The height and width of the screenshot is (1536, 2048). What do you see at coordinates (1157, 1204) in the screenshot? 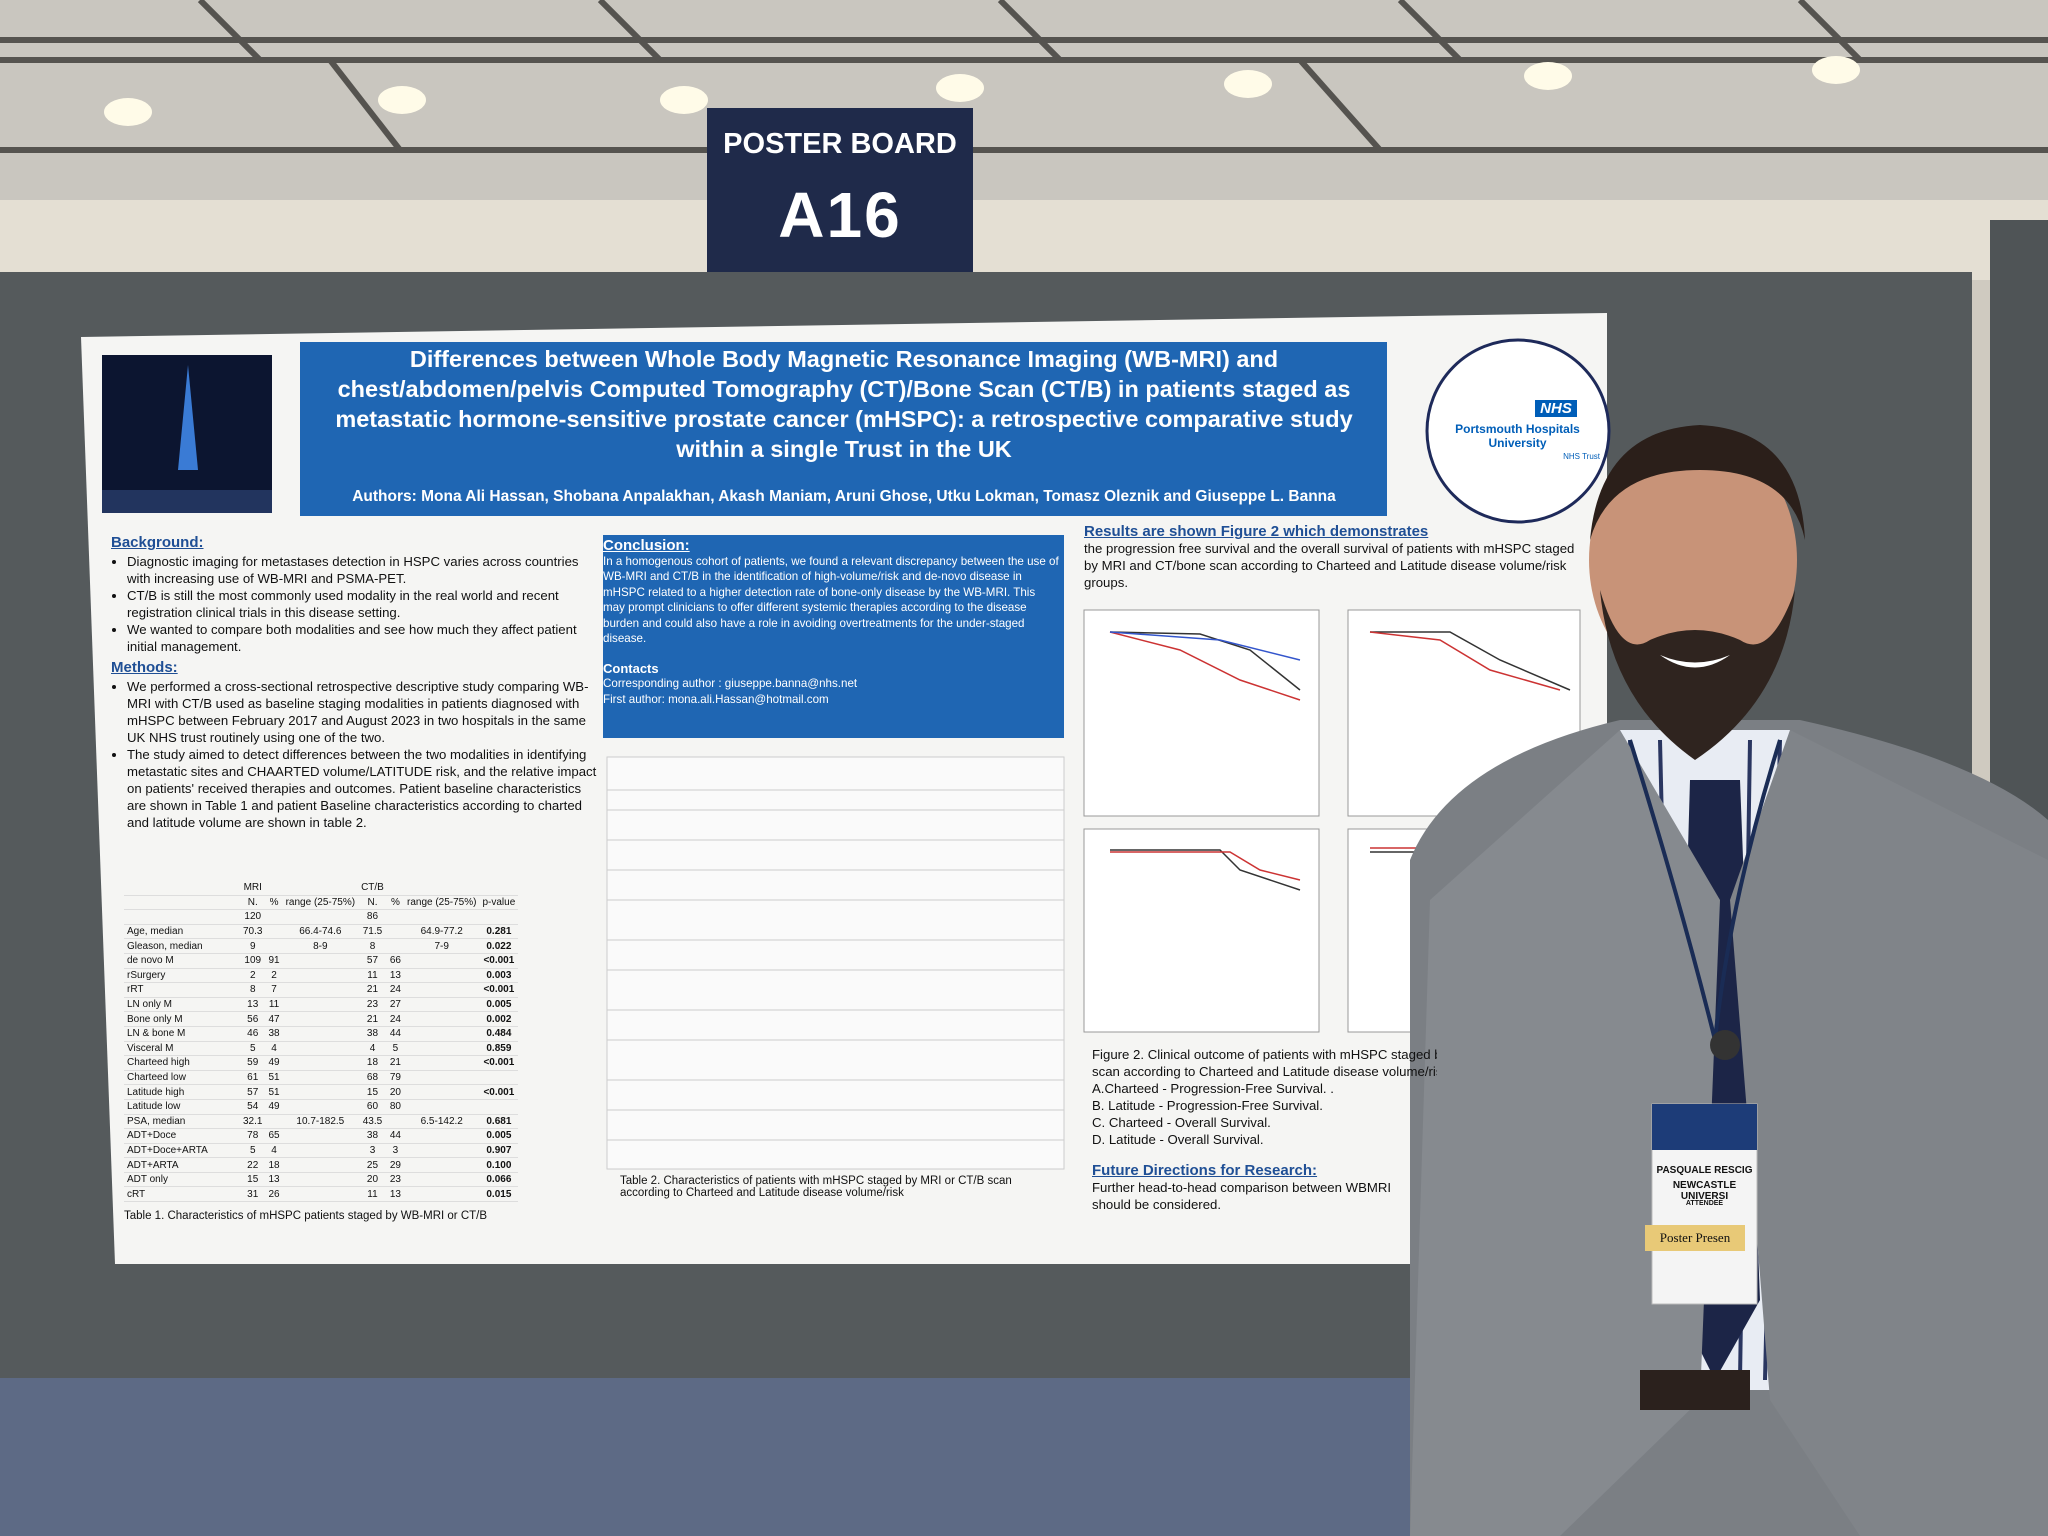
I see `future-line: should be considered.` at bounding box center [1157, 1204].